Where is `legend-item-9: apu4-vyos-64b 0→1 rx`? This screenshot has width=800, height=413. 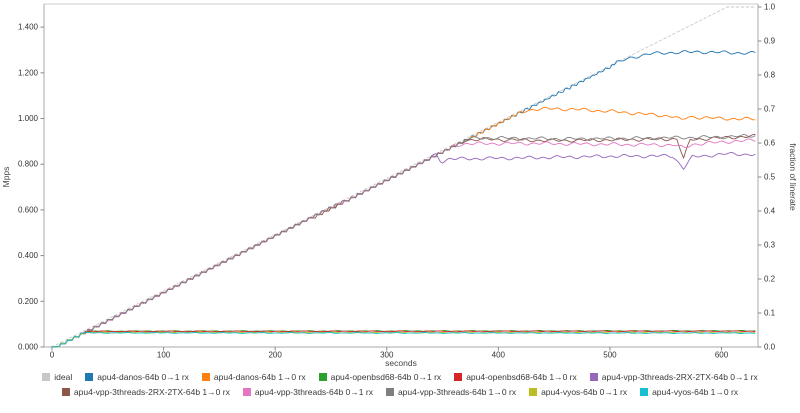
legend-item-9: apu4-vyos-64b 0→1 rx is located at coordinates (578, 392).